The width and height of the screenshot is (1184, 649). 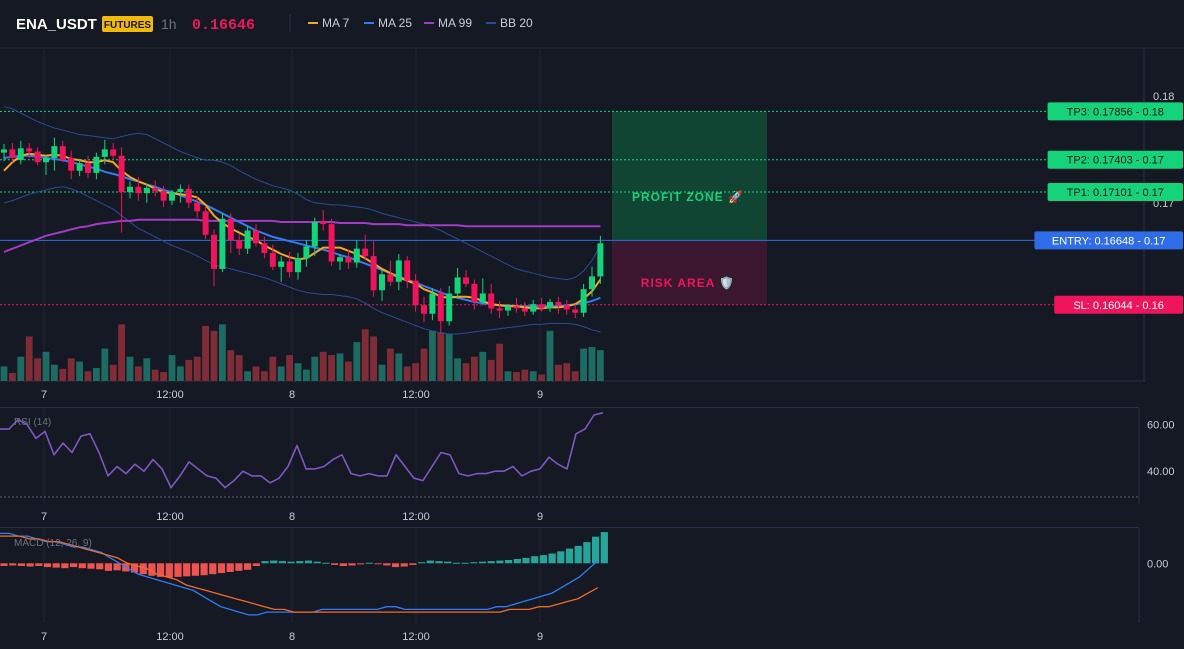 I want to click on time-label-macd-2: 8, so click(x=292, y=637).